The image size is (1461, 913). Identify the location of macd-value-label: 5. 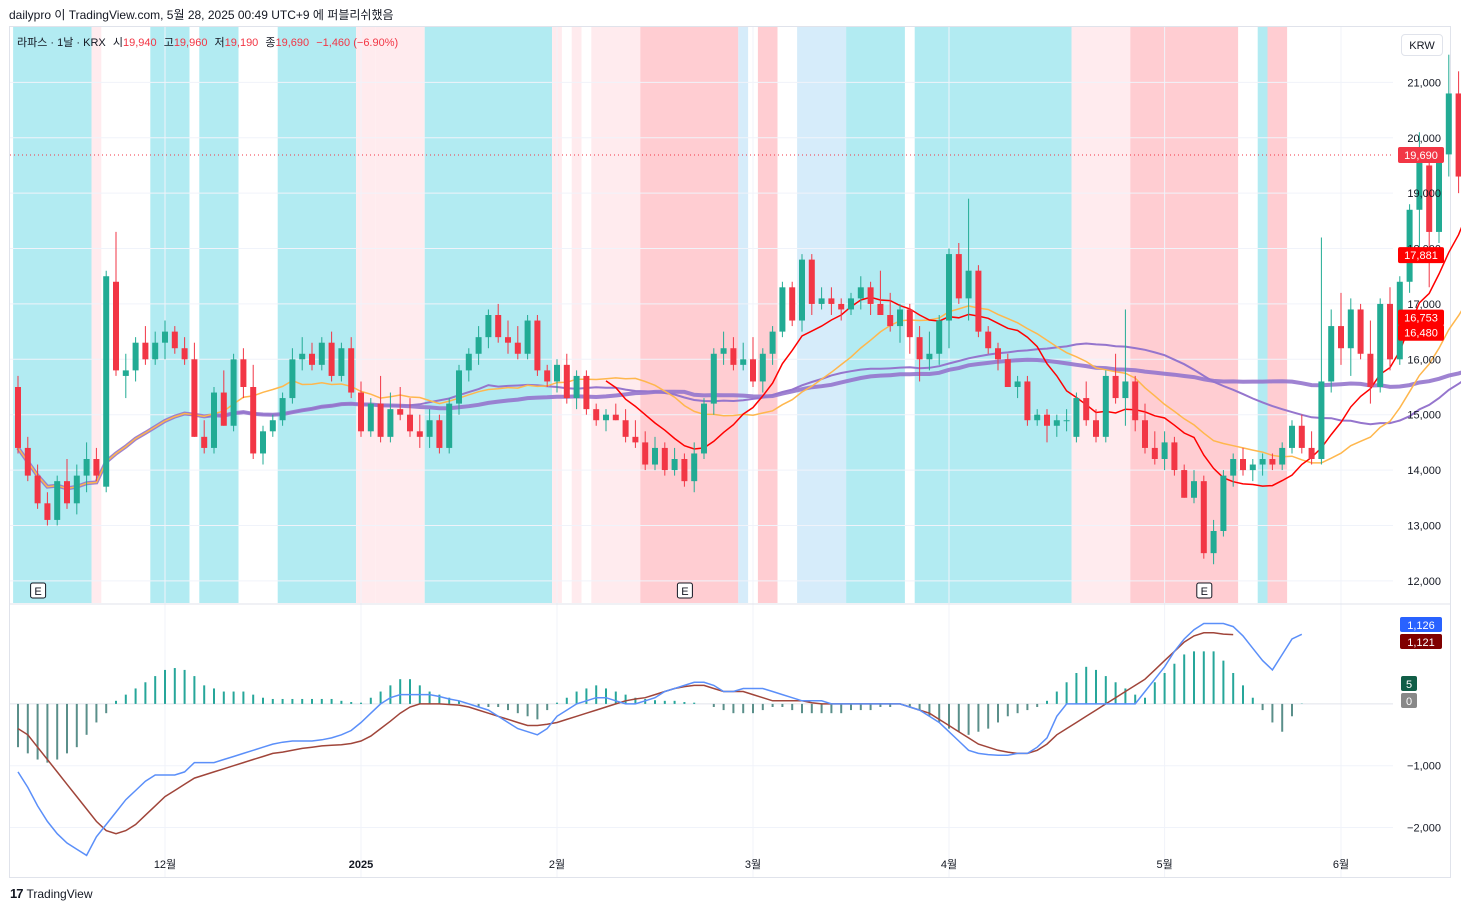
(1409, 685).